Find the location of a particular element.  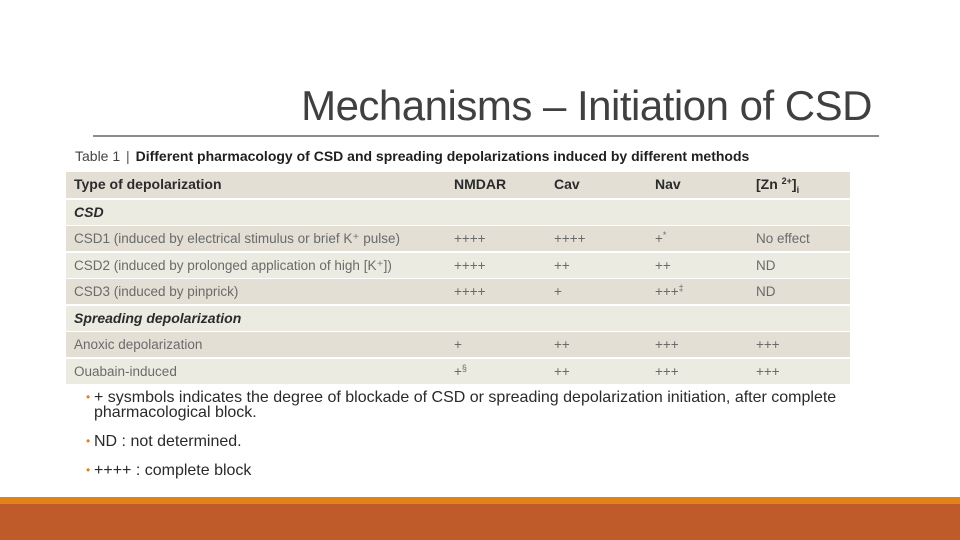

header-zn-sub: i is located at coordinates (798, 190).